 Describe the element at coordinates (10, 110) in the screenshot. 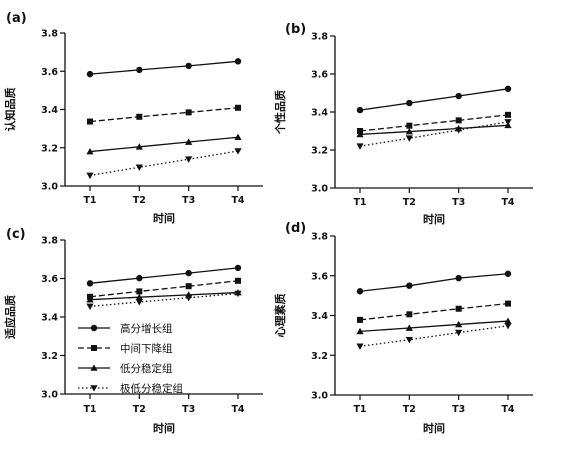

I see `y-axis-label: 认知品质` at that location.